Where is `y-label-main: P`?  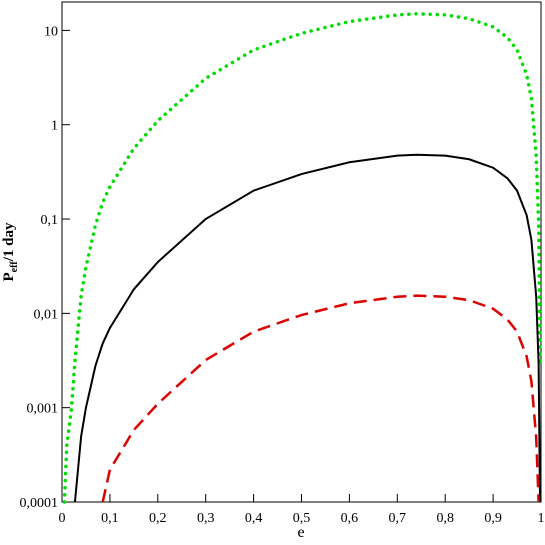
y-label-main: P is located at coordinates (9, 276).